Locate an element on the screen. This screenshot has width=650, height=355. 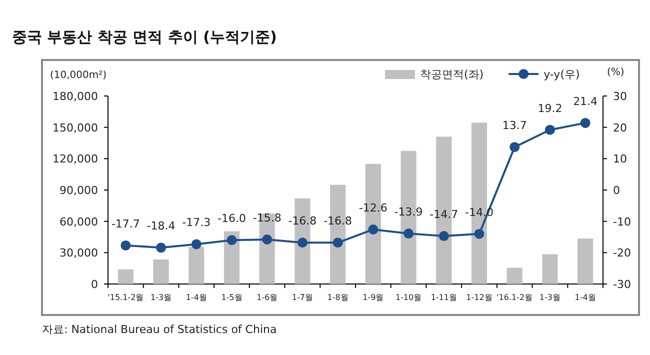
x-tick-label: 1-5월 is located at coordinates (231, 297).